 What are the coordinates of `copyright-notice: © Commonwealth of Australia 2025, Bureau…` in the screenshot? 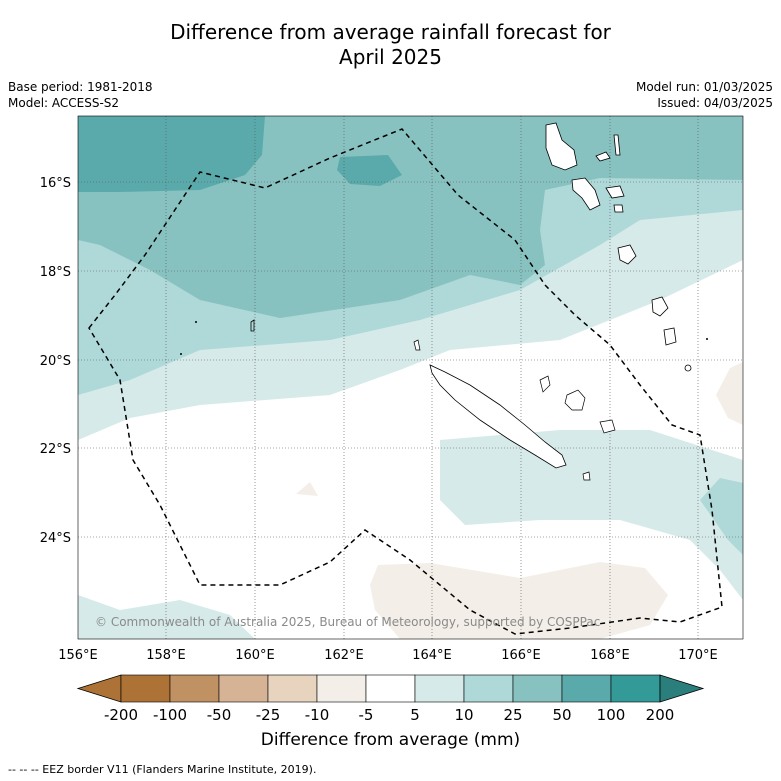 It's located at (347, 622).